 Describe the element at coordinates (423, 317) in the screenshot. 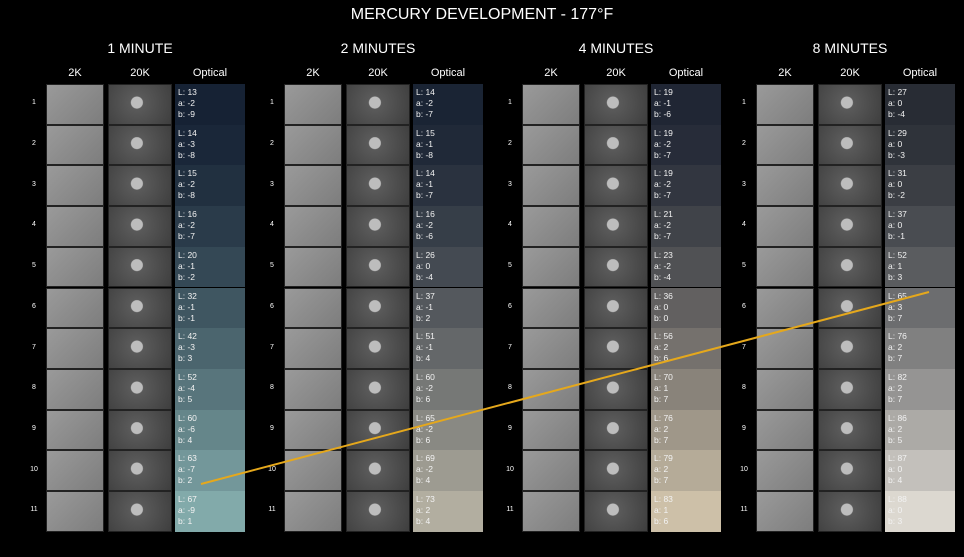

I see `lab-value: b: 2` at that location.